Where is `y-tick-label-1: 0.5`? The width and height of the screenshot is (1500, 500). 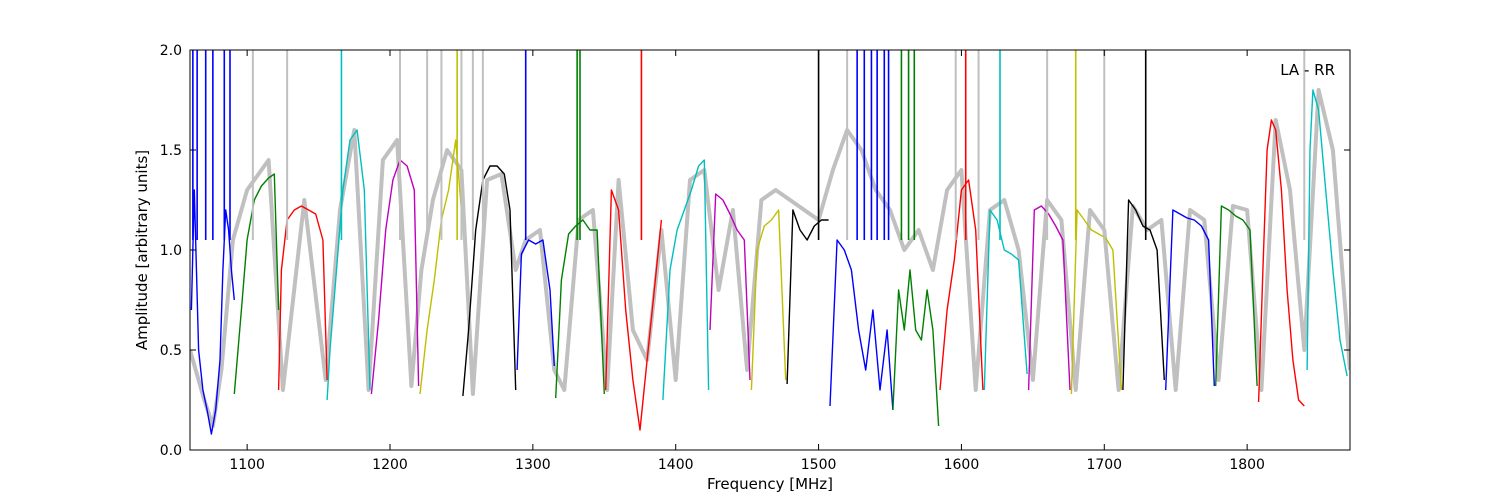 y-tick-label-1: 0.5 is located at coordinates (171, 351).